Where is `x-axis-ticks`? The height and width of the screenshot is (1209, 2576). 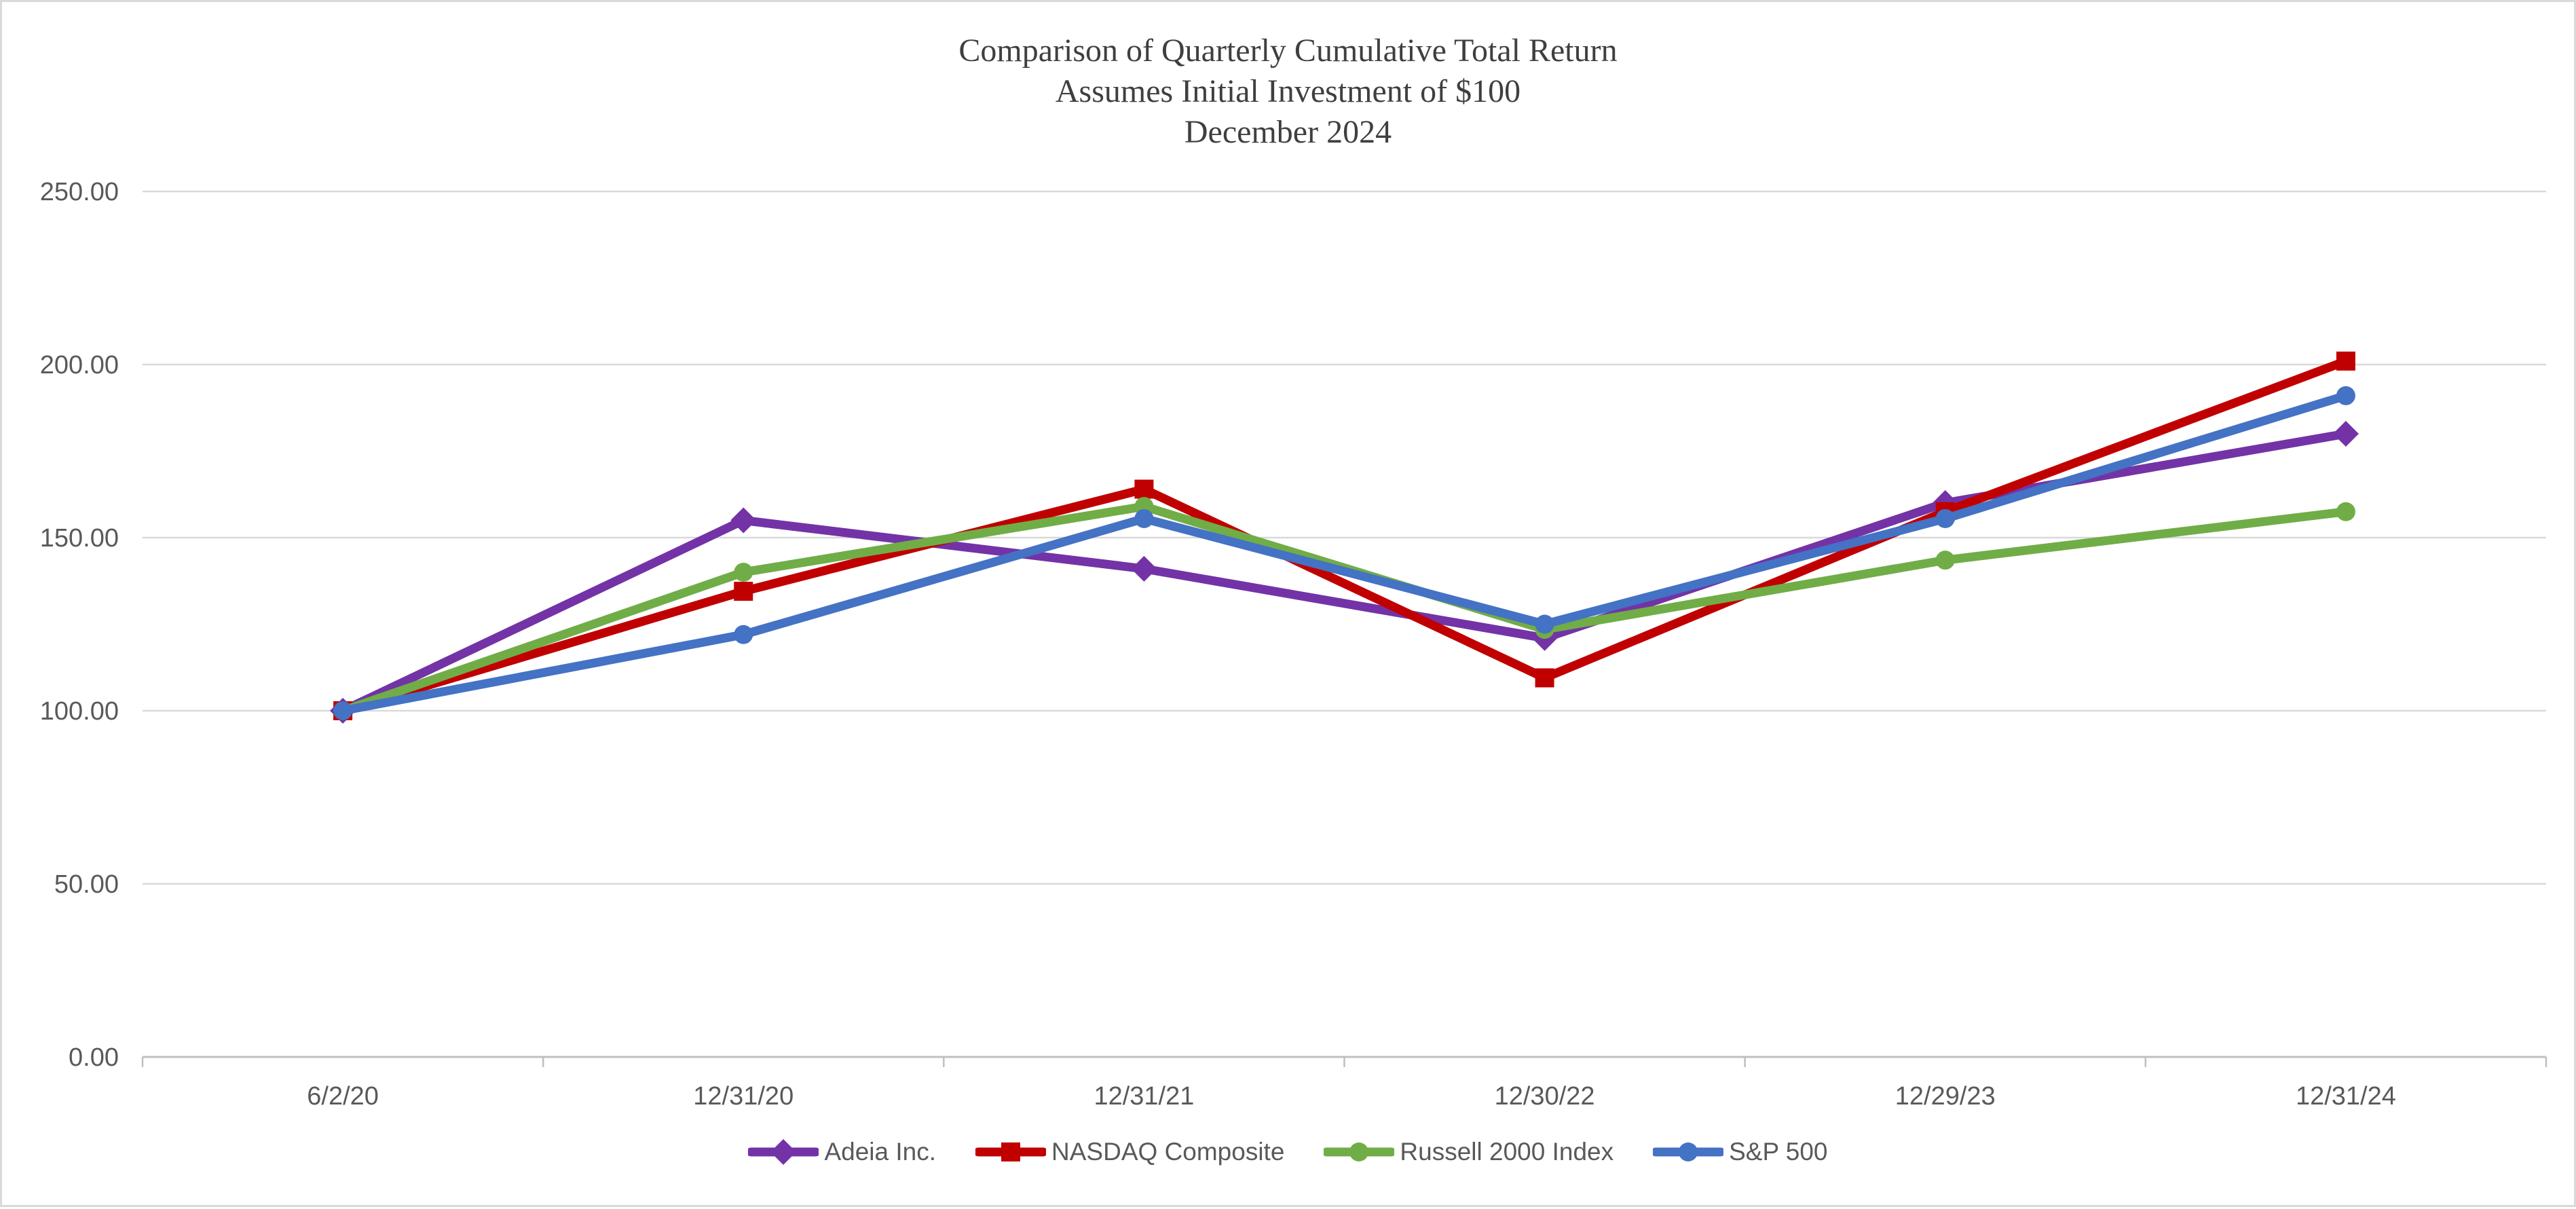
x-axis-ticks is located at coordinates (1344, 1062).